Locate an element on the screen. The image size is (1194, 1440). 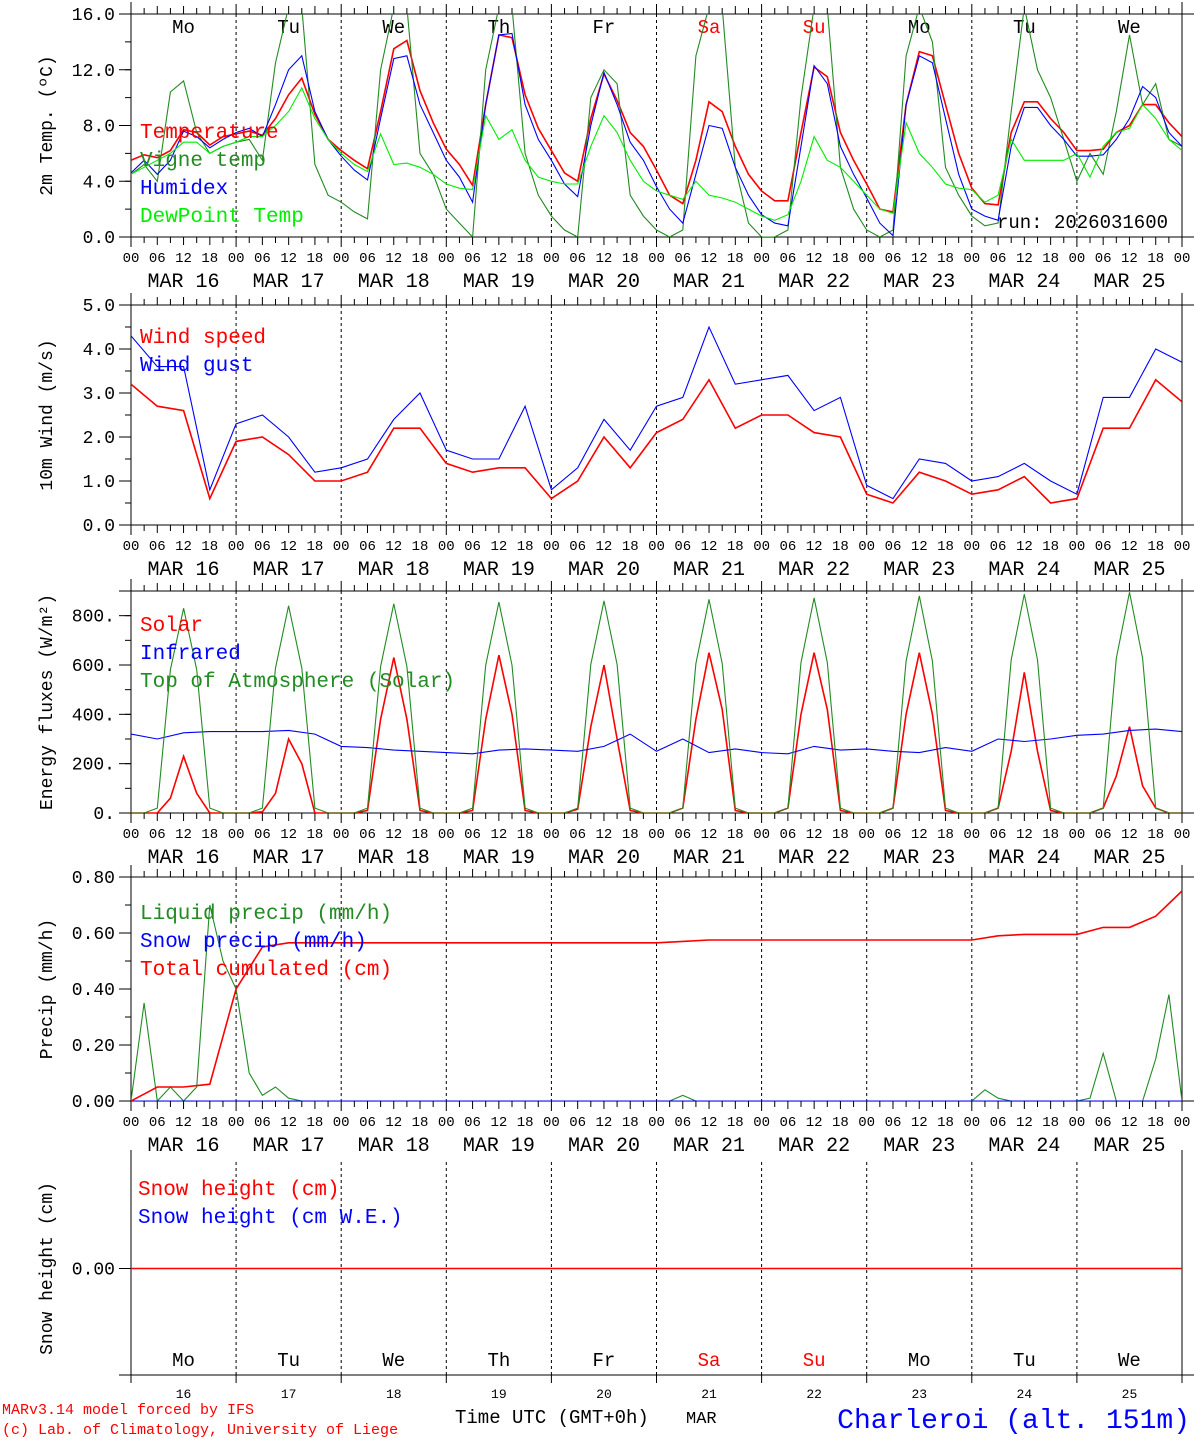
series-line-wind-speed is located at coordinates (656, 441).